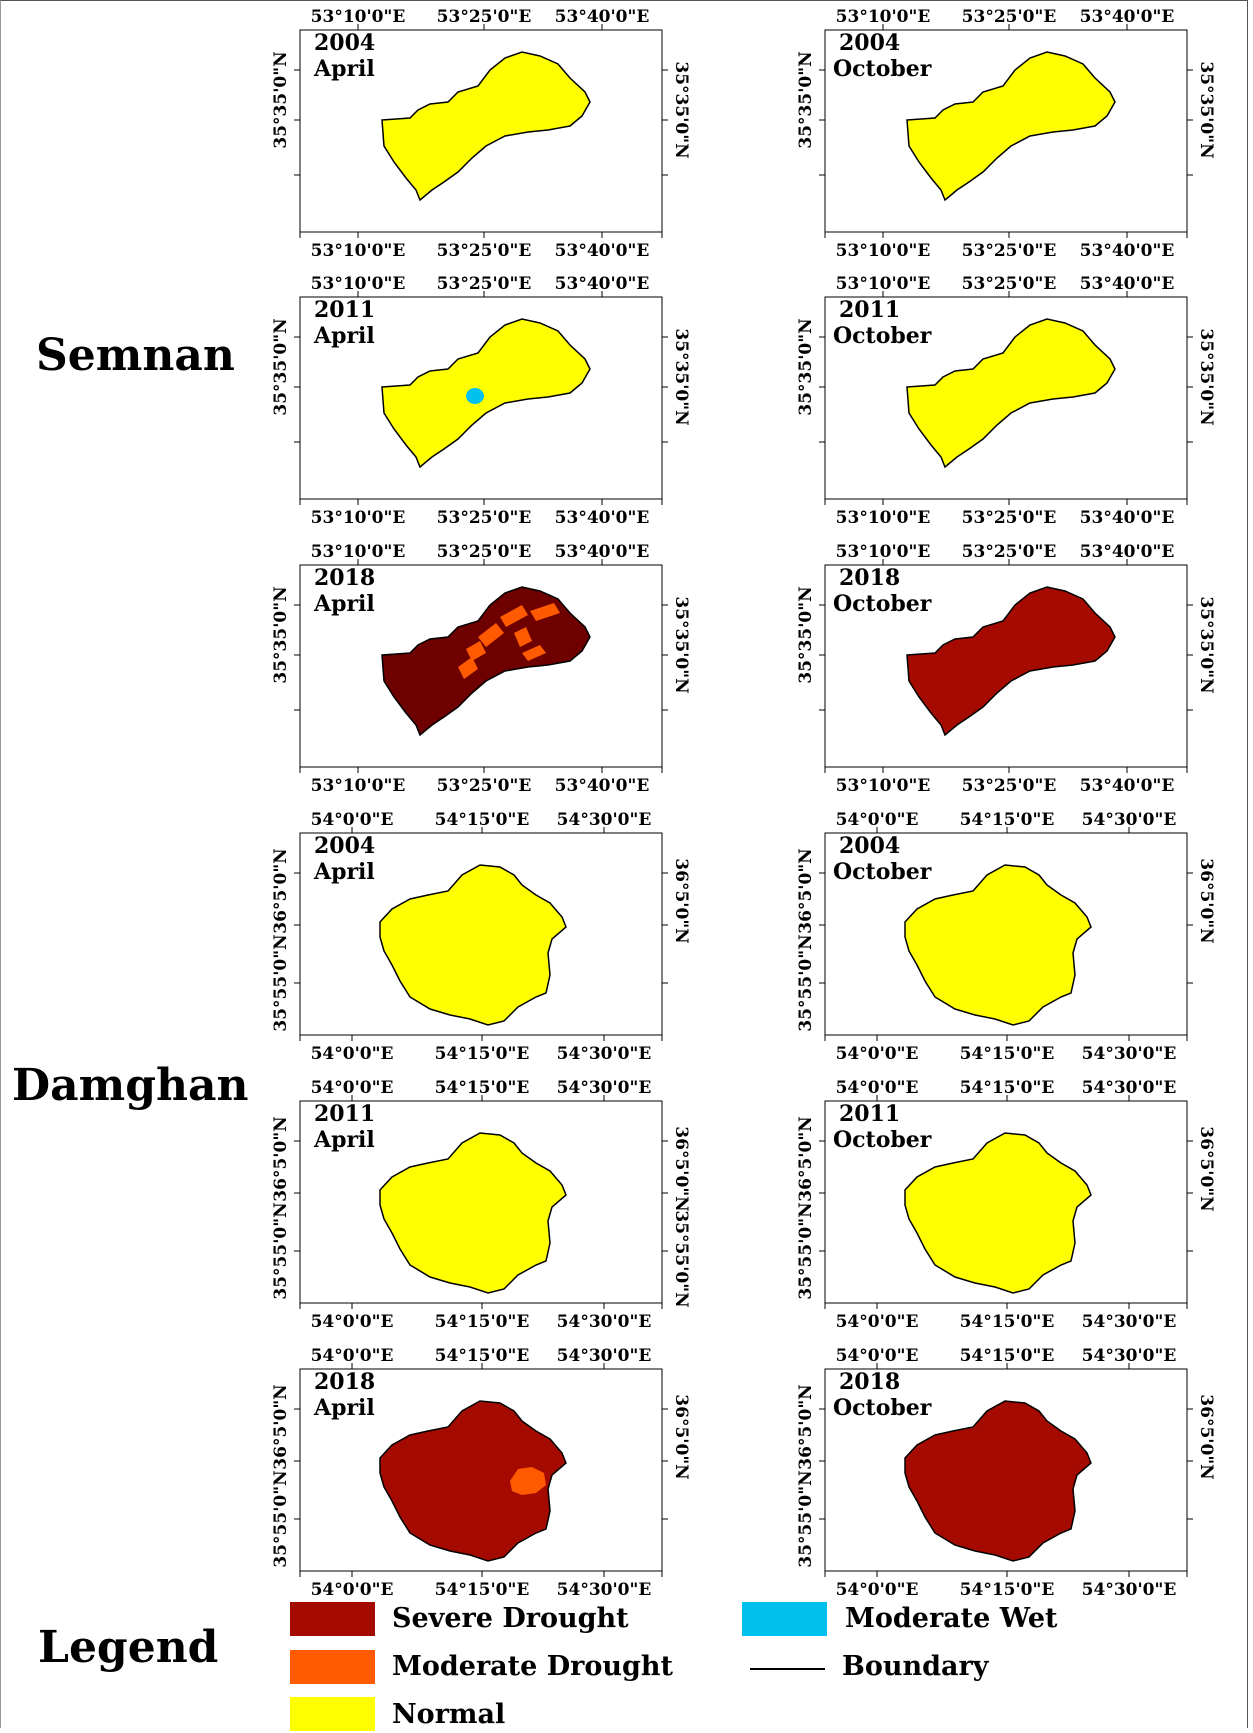  Describe the element at coordinates (784, 1619) in the screenshot. I see `legend-swatch-moderate-wet` at that location.